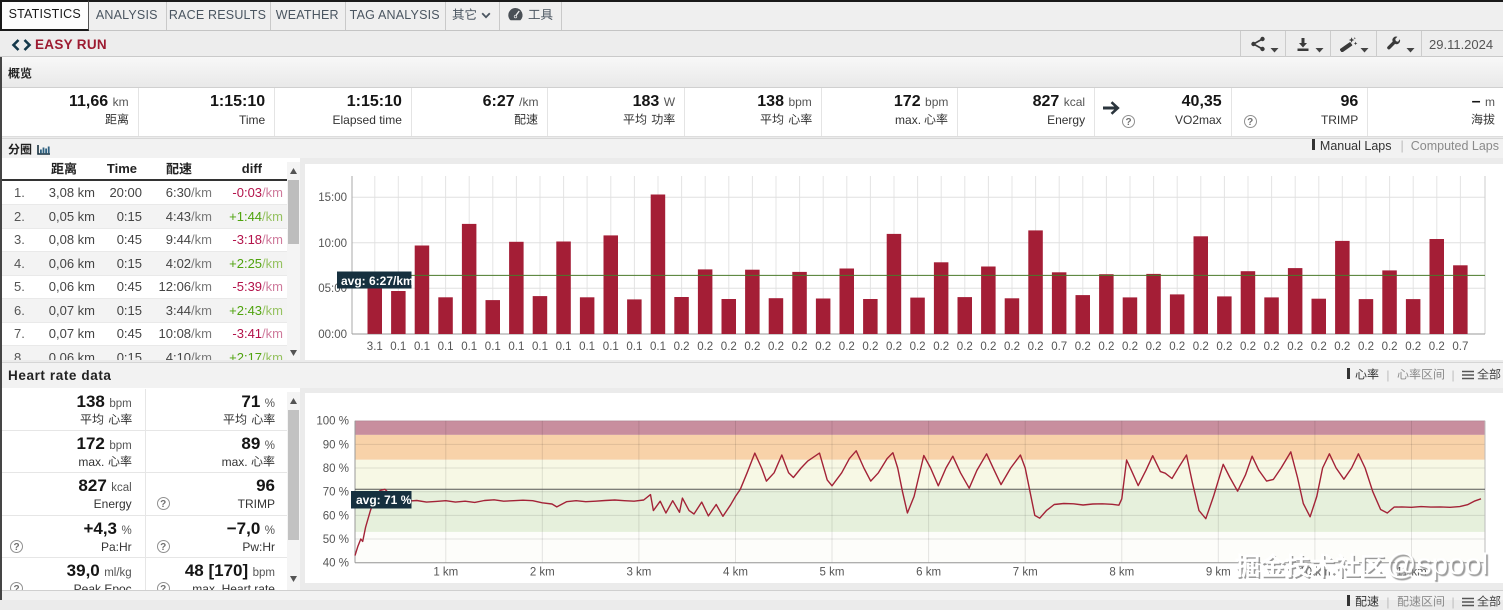  Describe the element at coordinates (336, 516) in the screenshot. I see `svg-text: 60 %` at that location.